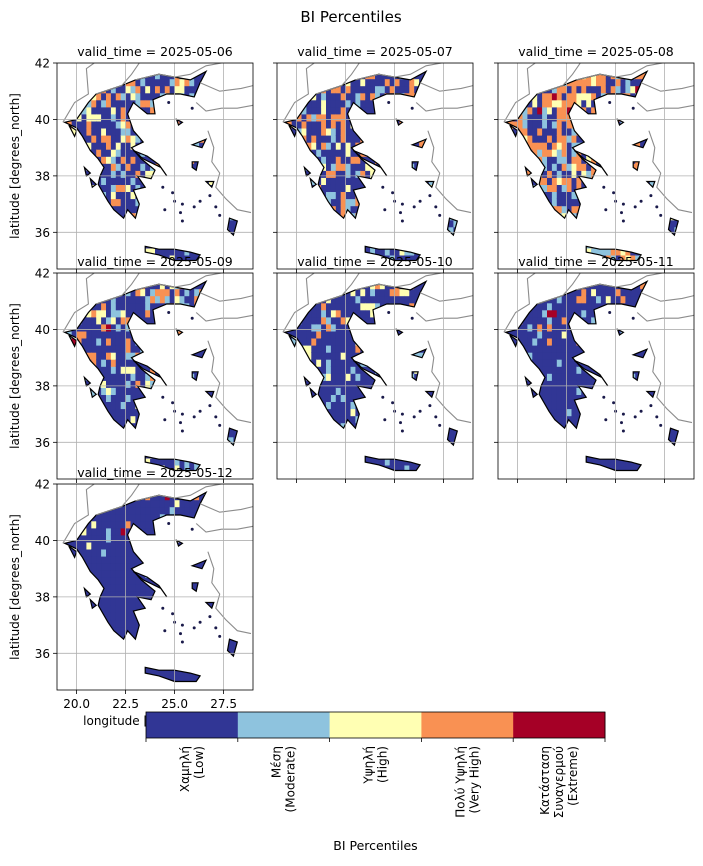  Describe the element at coordinates (633, 108) in the screenshot. I see `small-island` at that location.